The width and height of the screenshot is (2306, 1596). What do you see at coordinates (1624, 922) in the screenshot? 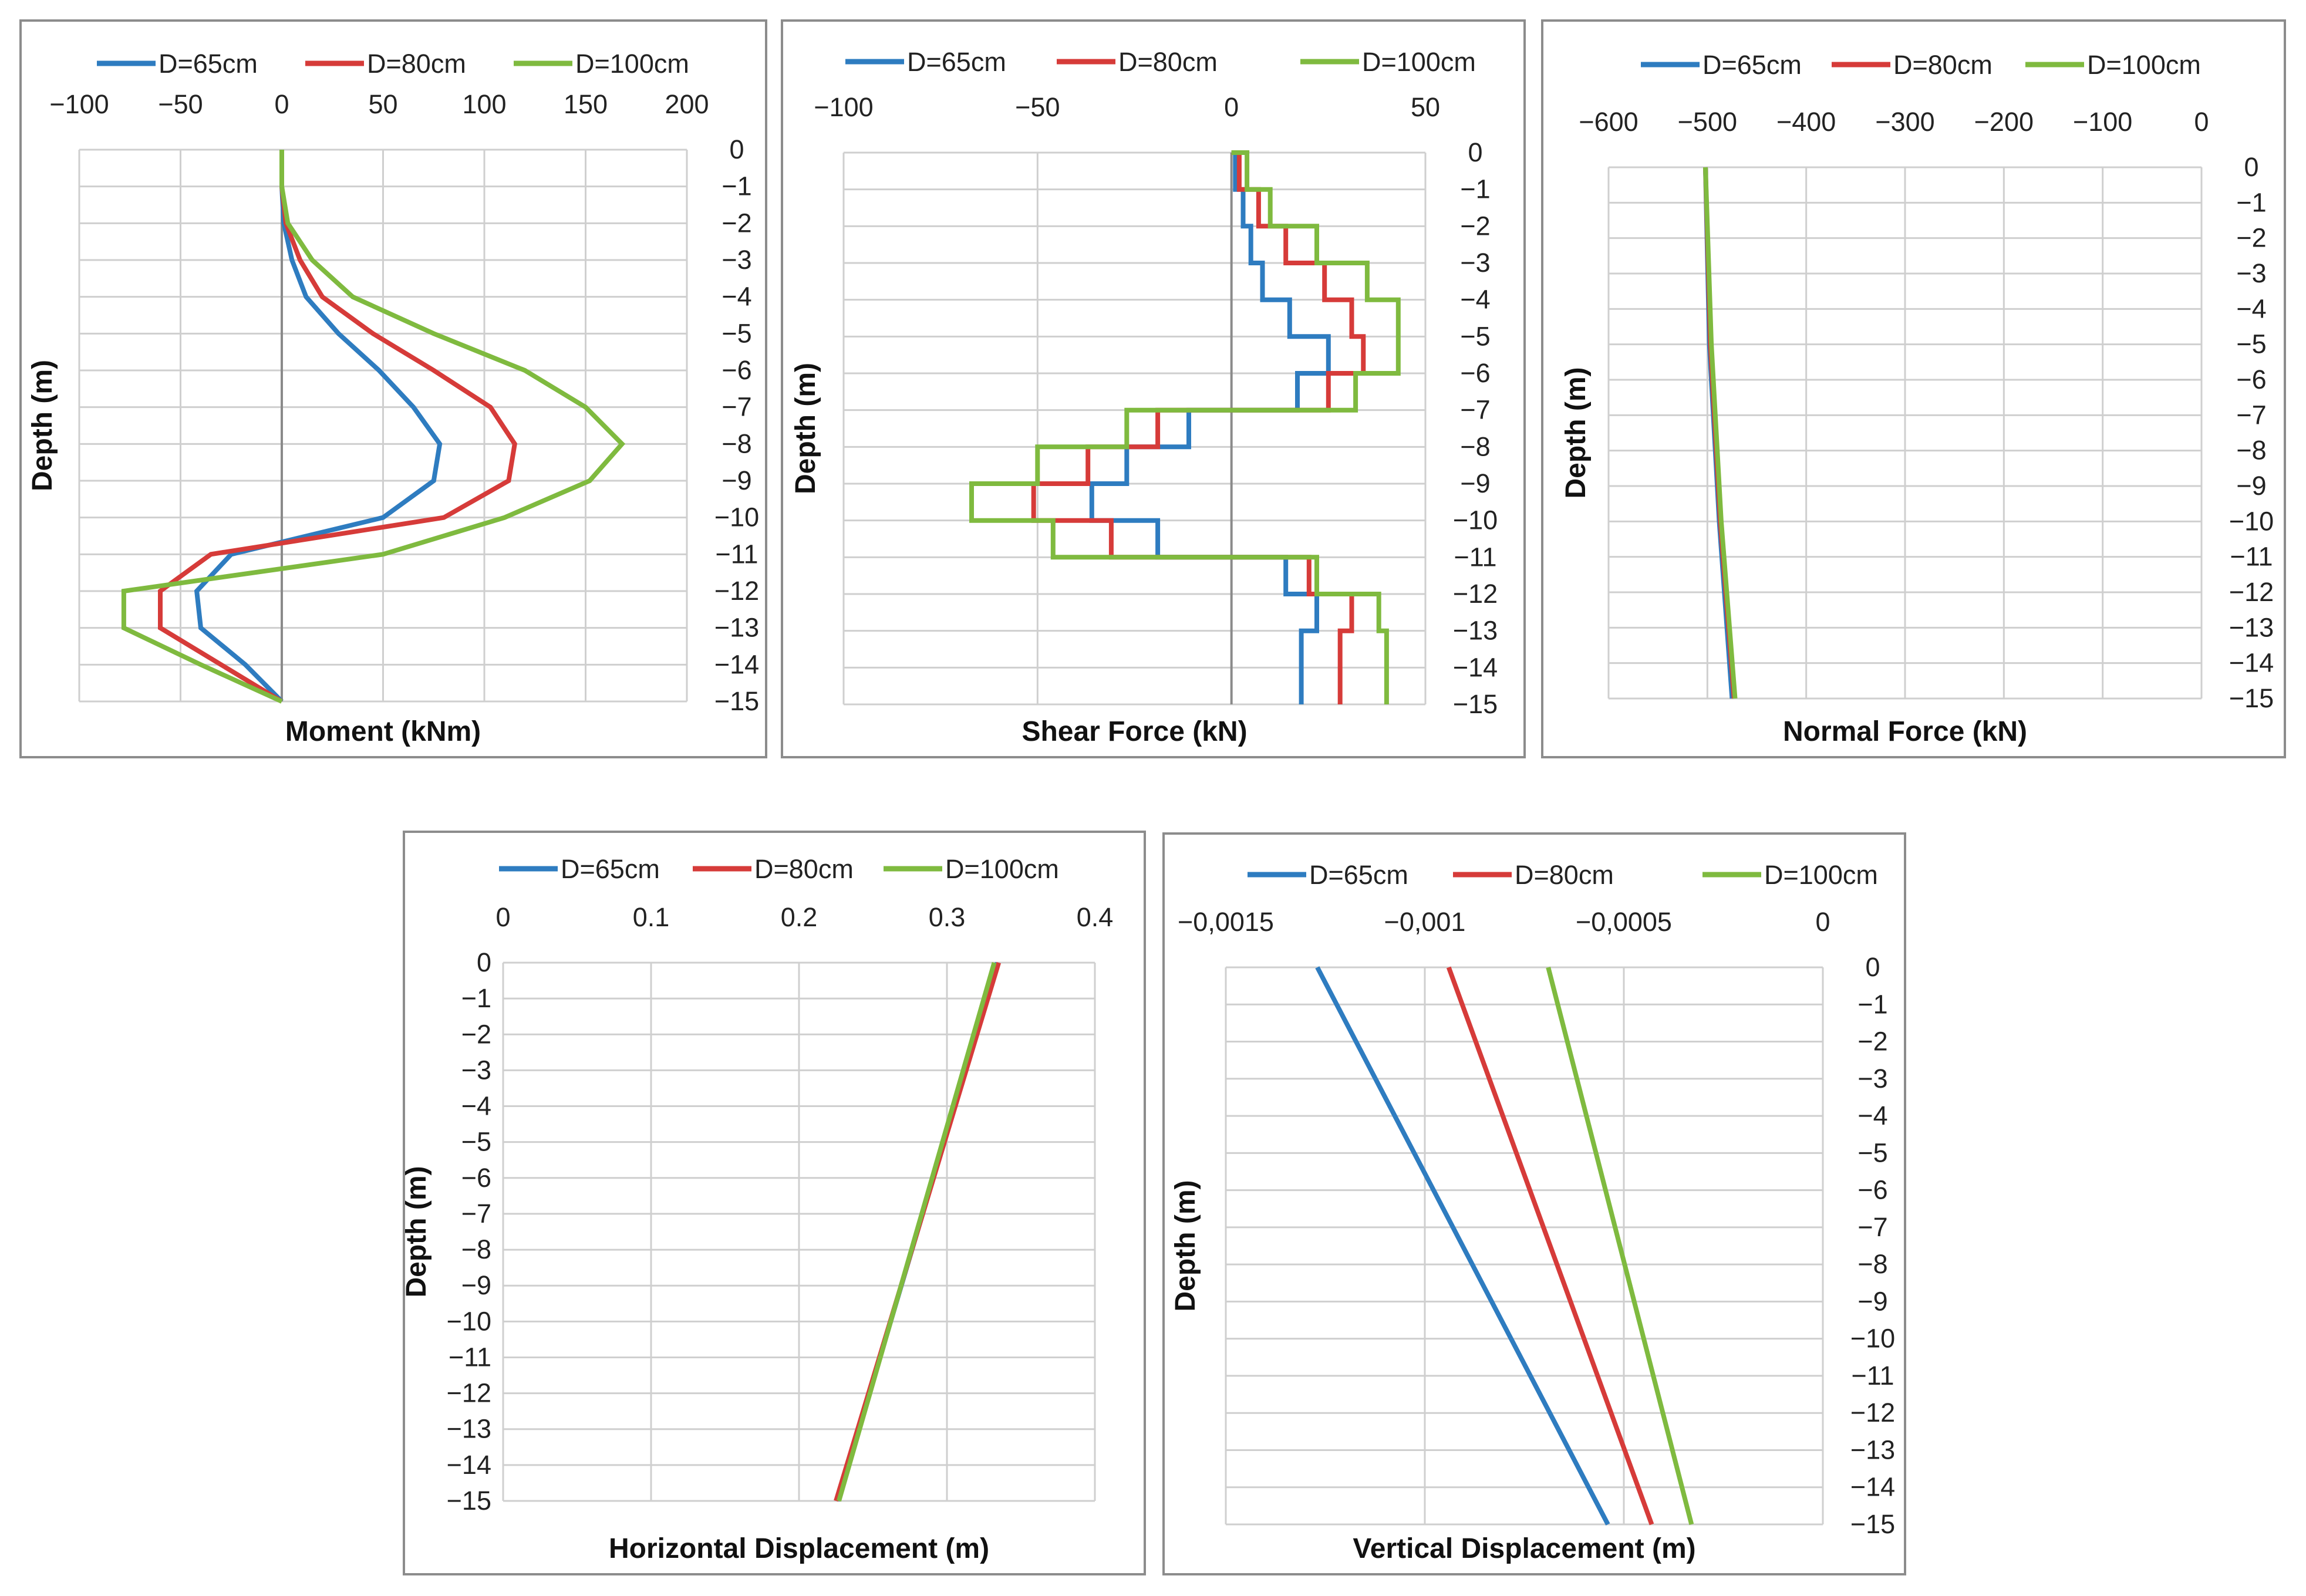
I see `x-tick-label: −0,0005` at bounding box center [1624, 922].